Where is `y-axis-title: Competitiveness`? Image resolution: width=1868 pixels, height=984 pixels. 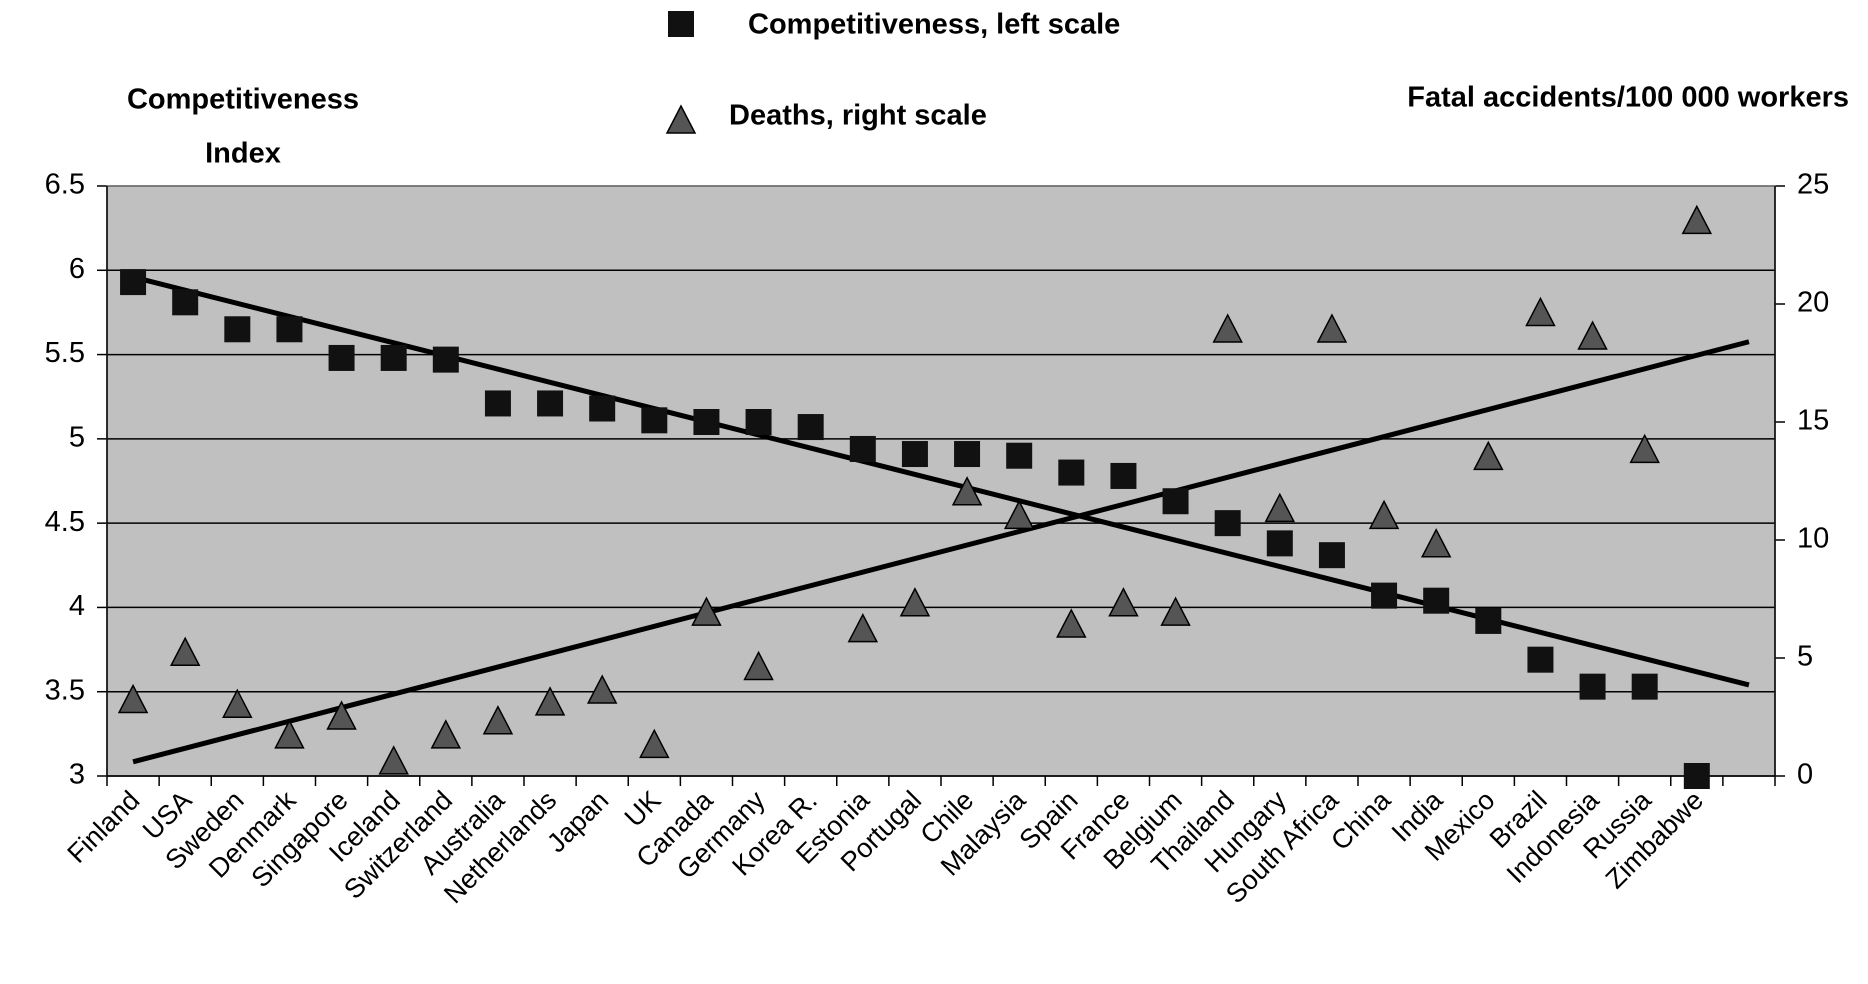 y-axis-title: Competitiveness is located at coordinates (243, 100).